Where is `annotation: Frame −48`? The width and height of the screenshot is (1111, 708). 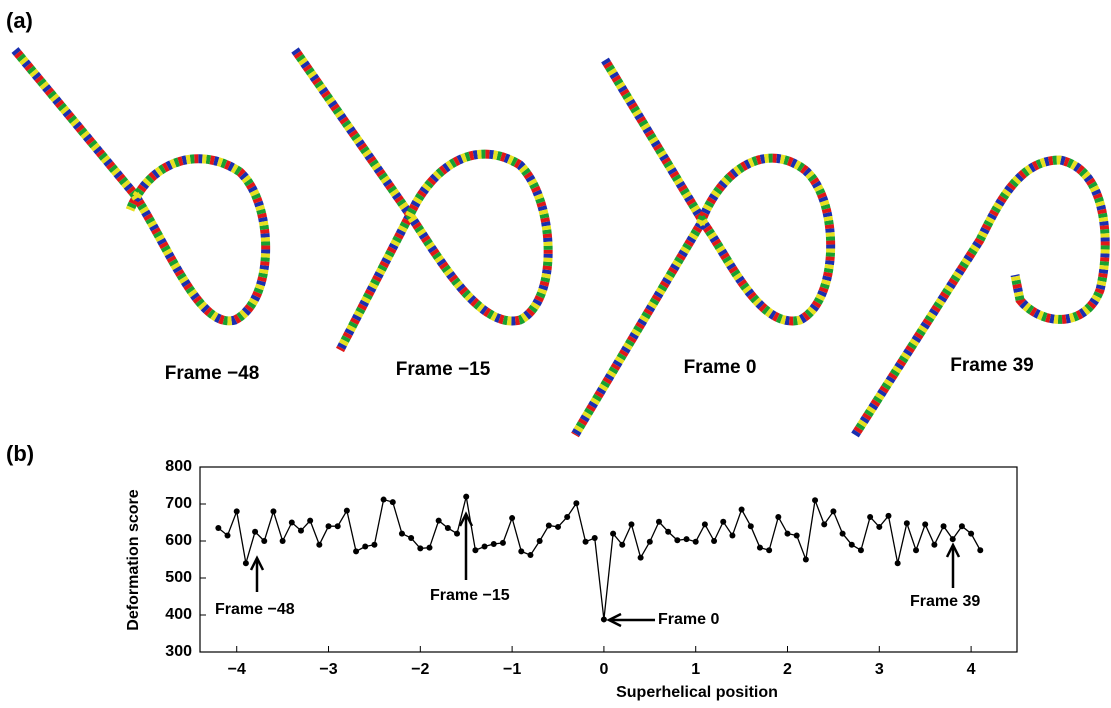
annotation: Frame −48 is located at coordinates (255, 609).